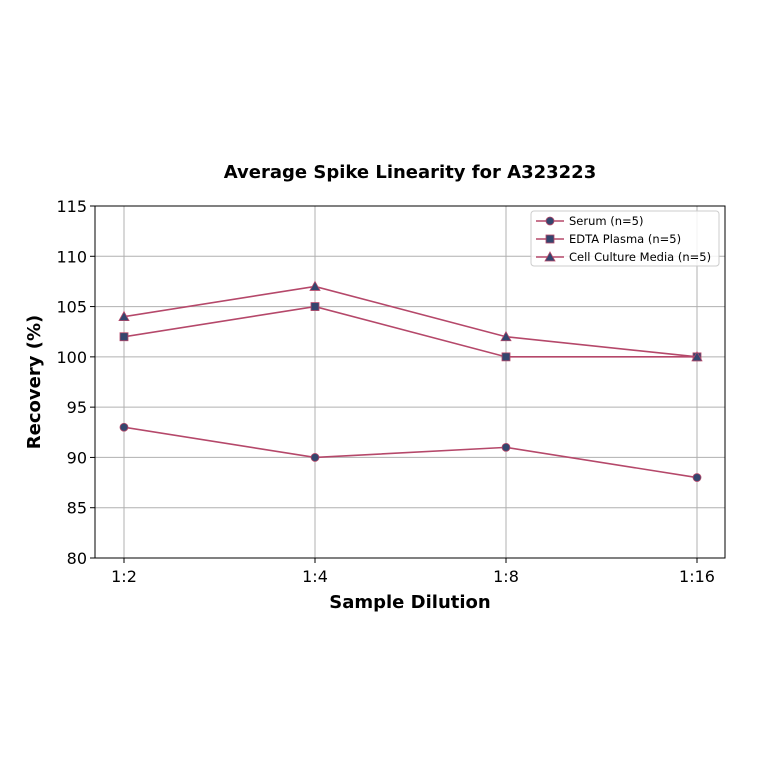 The height and width of the screenshot is (764, 764). I want to click on legend-item: EDTA Plasma (n=5), so click(608, 239).